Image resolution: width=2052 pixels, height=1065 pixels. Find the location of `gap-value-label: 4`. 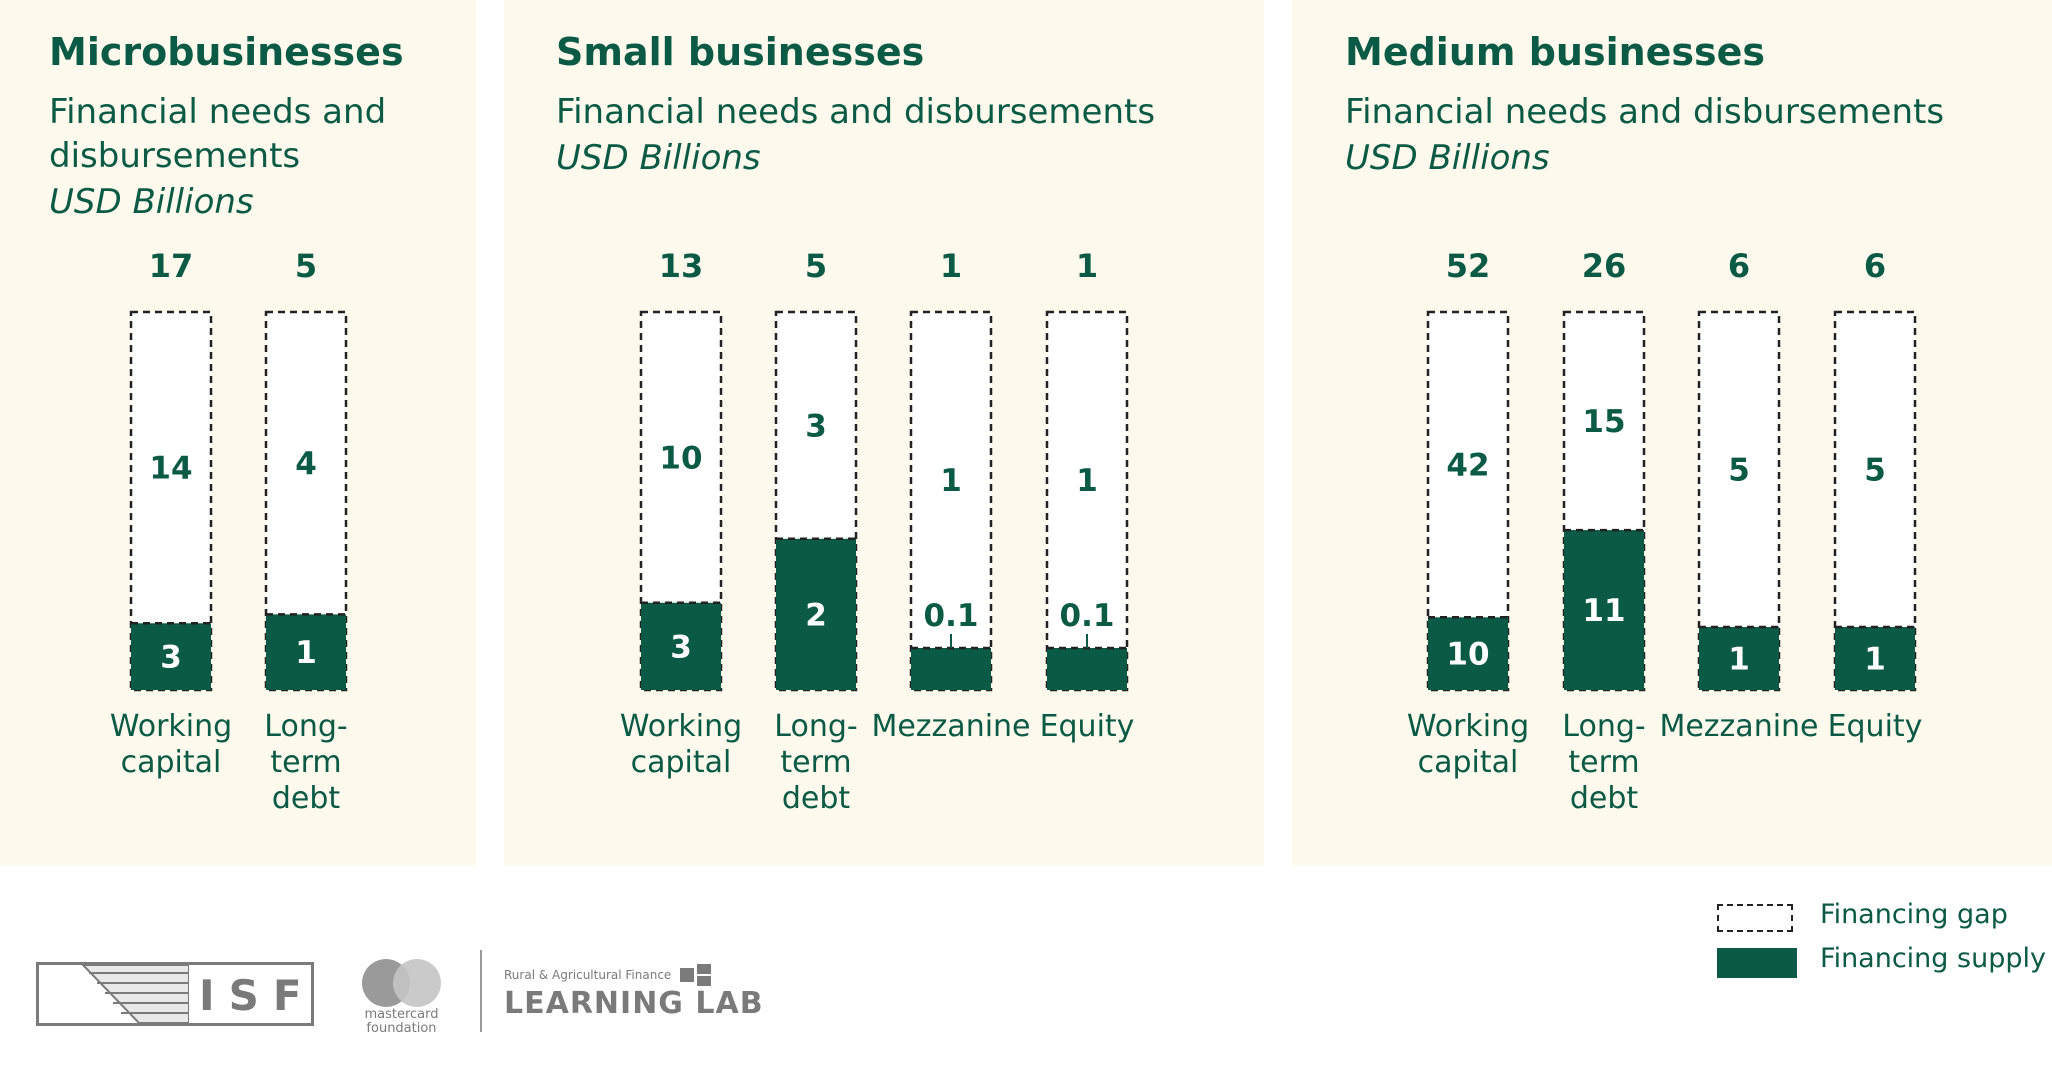

gap-value-label: 4 is located at coordinates (306, 464).